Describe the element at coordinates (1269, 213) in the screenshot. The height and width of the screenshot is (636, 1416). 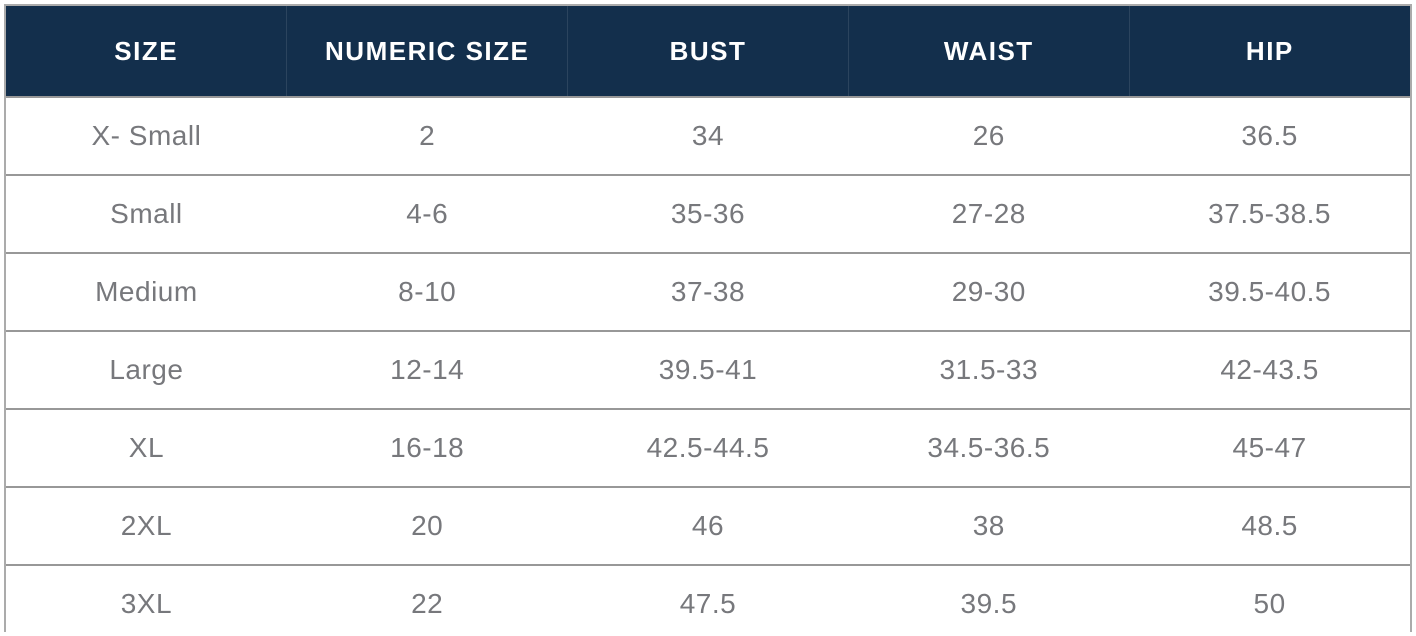
I see `cell-hip: 37.5-38.5` at that location.